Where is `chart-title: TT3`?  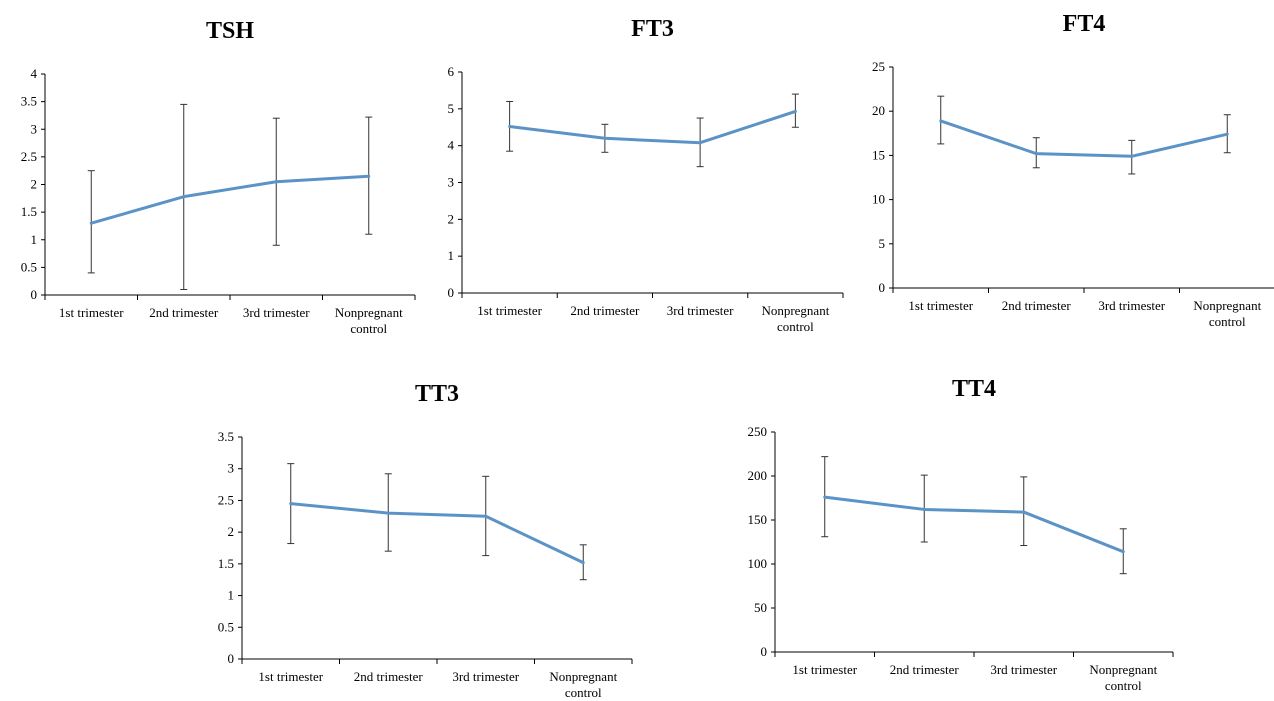
chart-title: TT3 is located at coordinates (437, 394).